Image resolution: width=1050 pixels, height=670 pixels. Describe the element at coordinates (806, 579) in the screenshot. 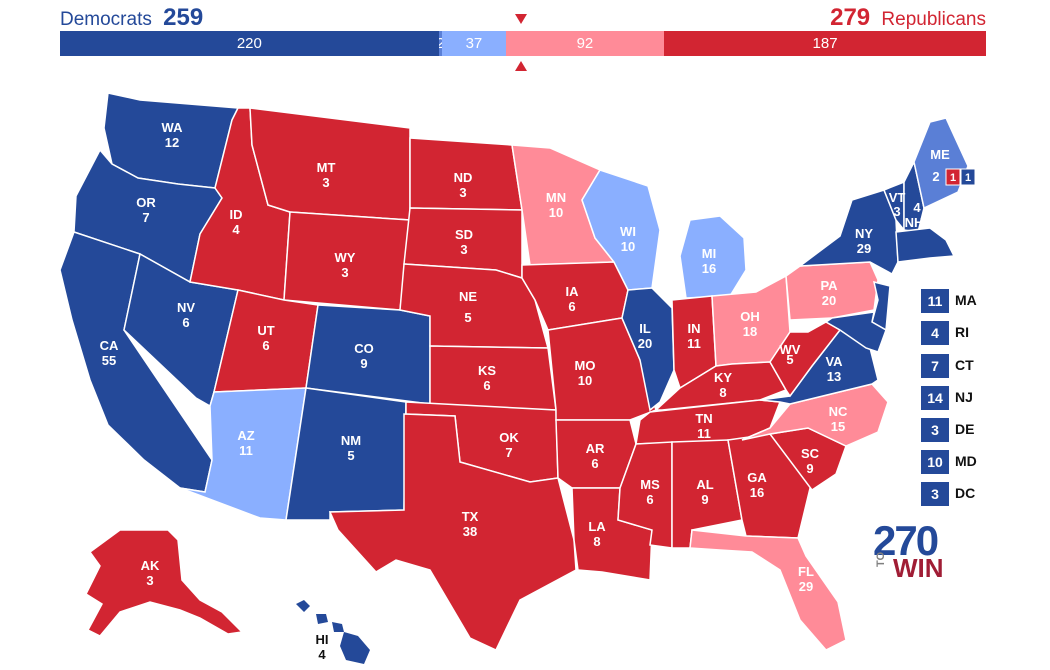

I see `label-FL: FL 29` at that location.